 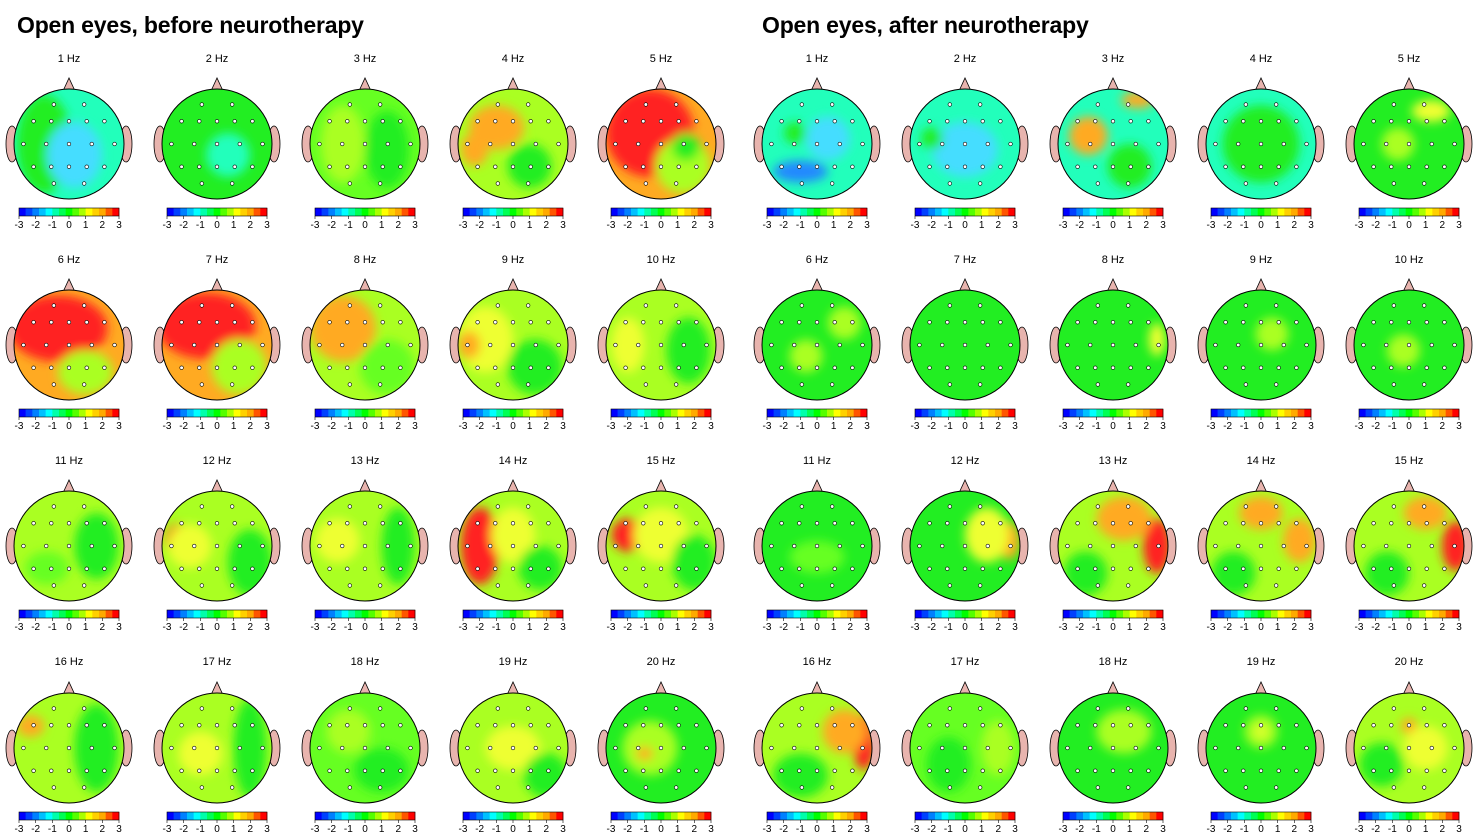 I want to click on colorbar-tick-label: -2, so click(x=627, y=627).